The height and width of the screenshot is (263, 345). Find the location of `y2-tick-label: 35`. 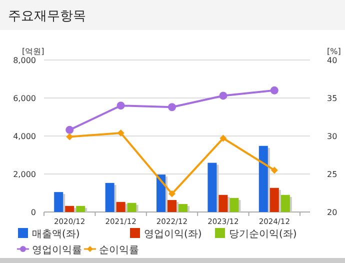

y2-tick-label: 35 is located at coordinates (332, 98).